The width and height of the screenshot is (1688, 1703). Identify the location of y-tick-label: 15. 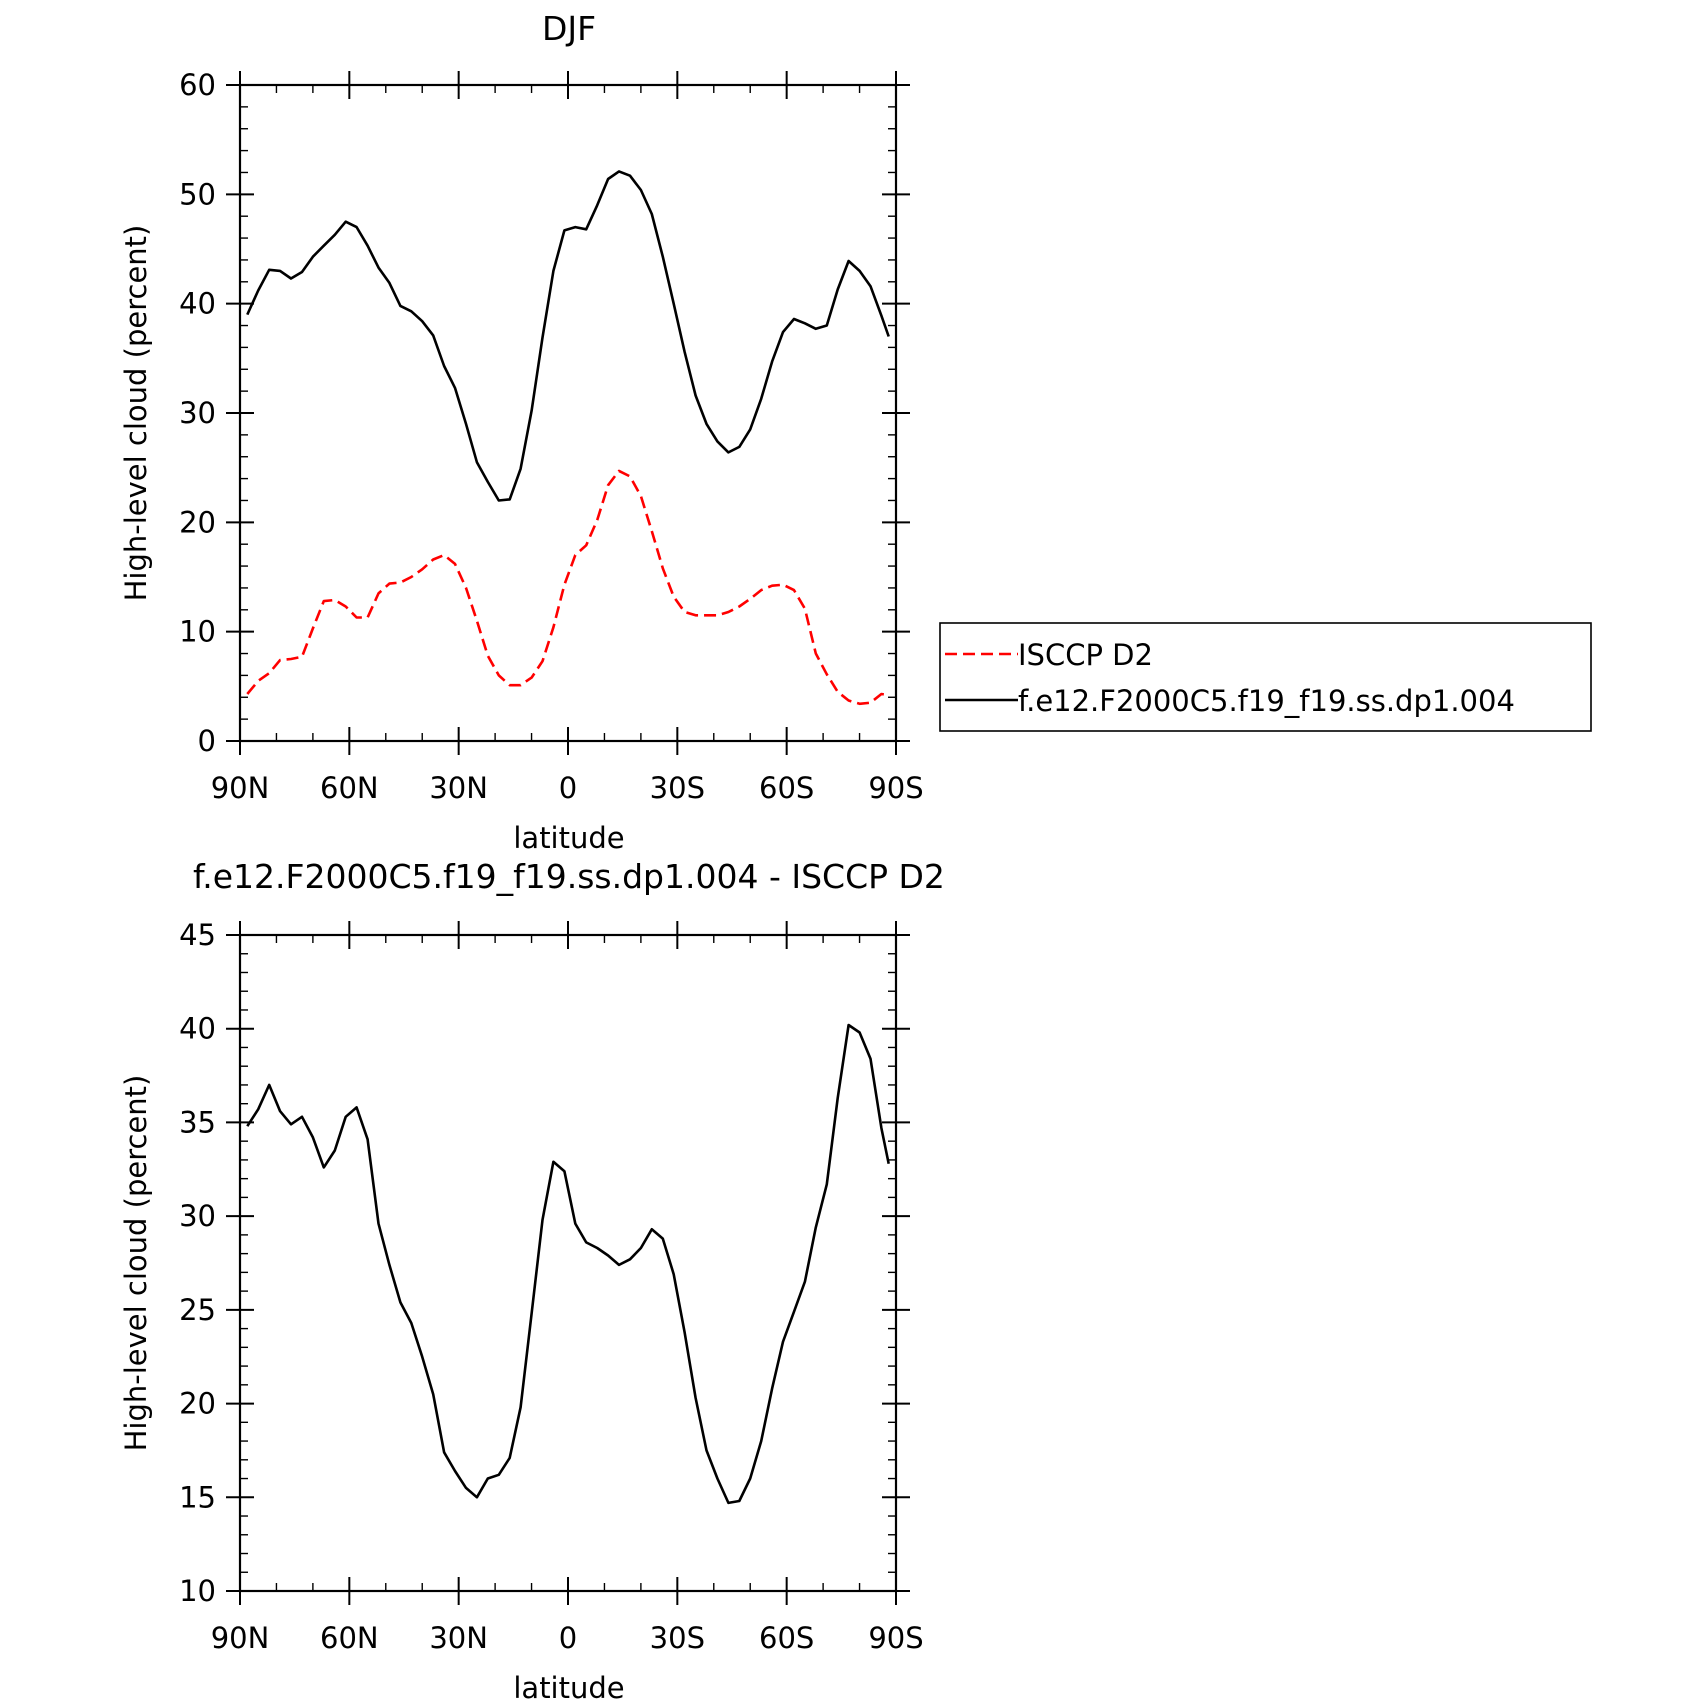
(197, 1497).